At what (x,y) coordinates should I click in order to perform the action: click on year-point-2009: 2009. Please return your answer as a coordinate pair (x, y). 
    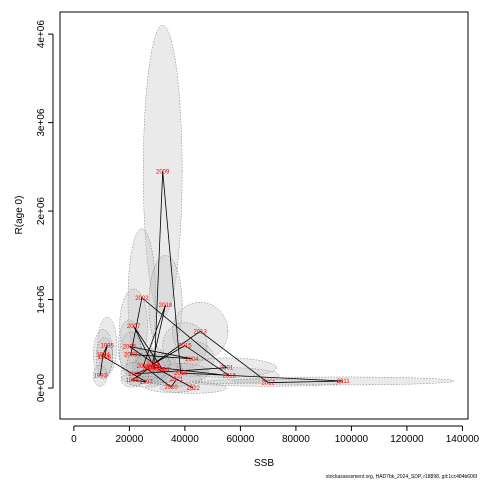
    Looking at the image, I should click on (163, 172).